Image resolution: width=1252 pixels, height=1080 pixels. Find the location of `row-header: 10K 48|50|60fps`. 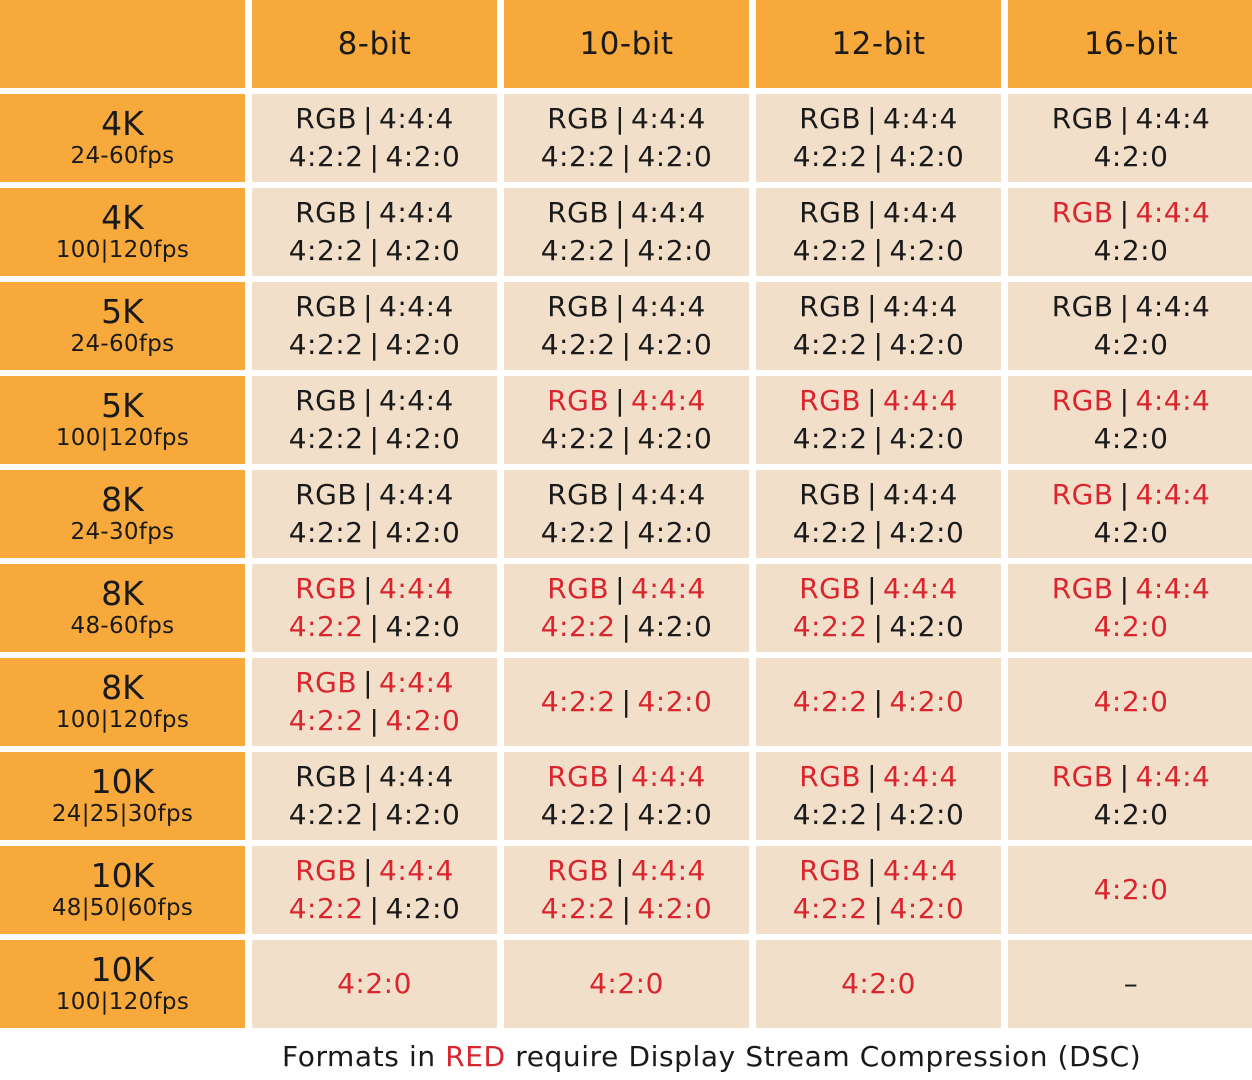

row-header: 10K 48|50|60fps is located at coordinates (122, 890).